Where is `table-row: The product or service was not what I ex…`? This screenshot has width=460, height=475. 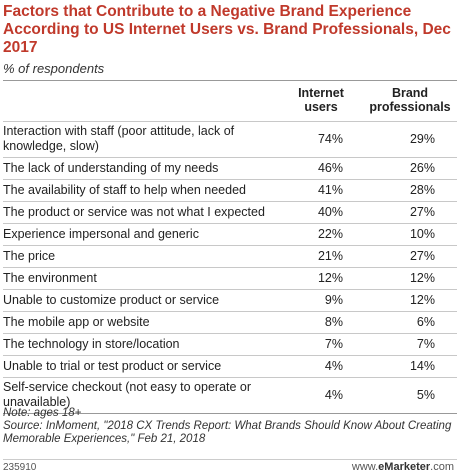 table-row: The product or service was not what I ex… is located at coordinates (230, 212).